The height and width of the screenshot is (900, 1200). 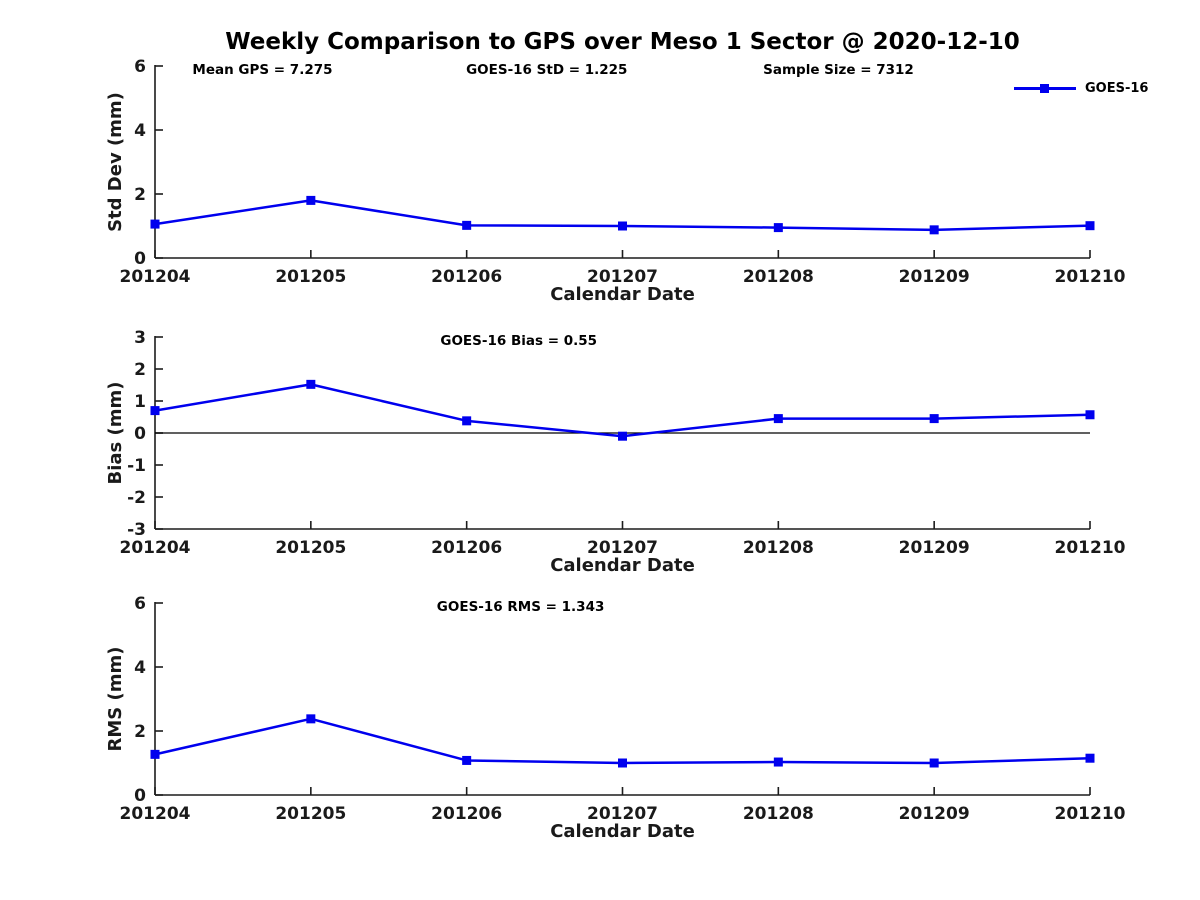 What do you see at coordinates (115, 433) in the screenshot?
I see `y-axis-label: Bias (mm)` at bounding box center [115, 433].